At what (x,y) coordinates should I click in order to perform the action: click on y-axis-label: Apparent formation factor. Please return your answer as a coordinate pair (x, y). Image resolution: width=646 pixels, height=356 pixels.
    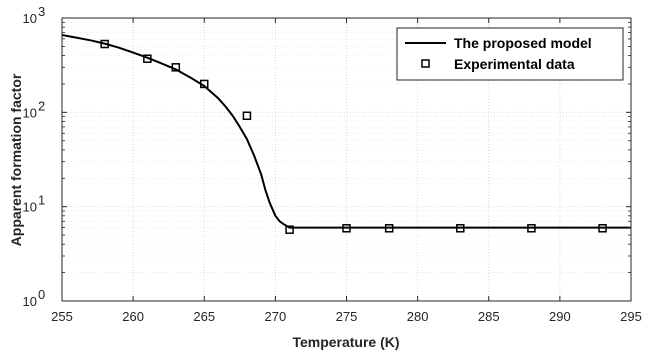
    Looking at the image, I should click on (16, 159).